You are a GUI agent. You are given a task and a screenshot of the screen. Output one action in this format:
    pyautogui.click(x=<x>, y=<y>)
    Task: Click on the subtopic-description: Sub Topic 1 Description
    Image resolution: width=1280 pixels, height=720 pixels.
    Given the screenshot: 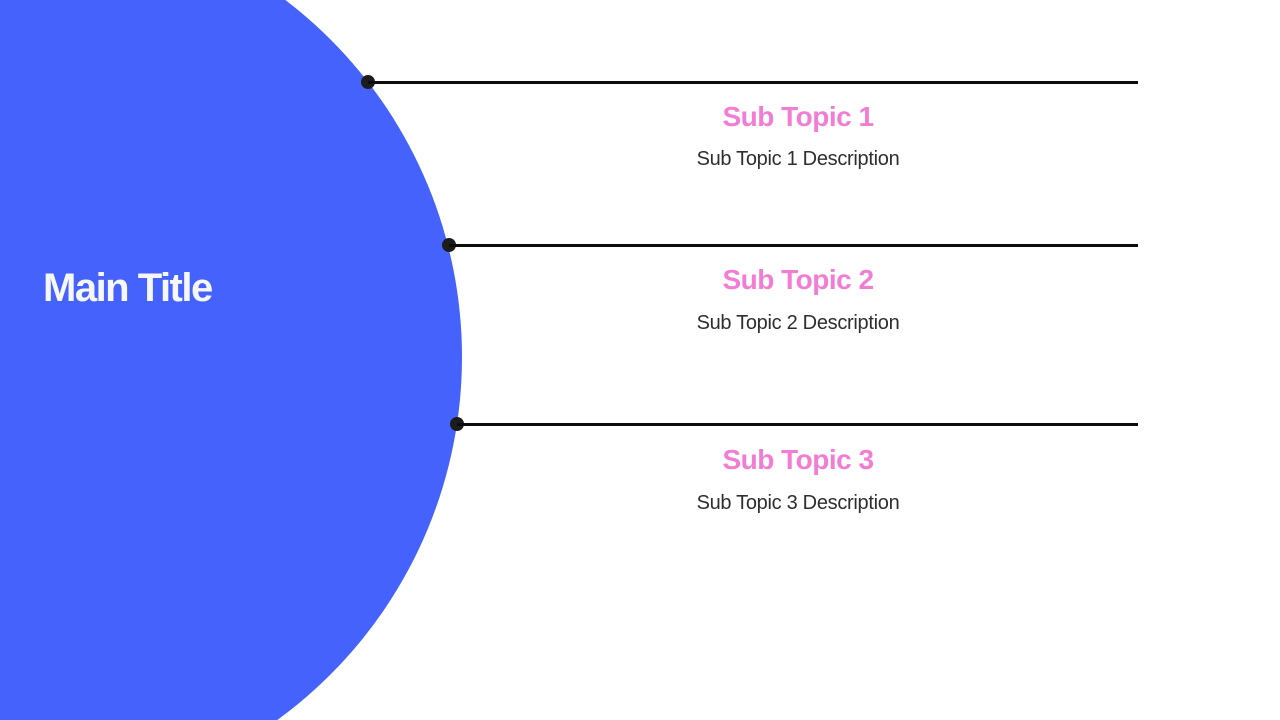 What is the action you would take?
    pyautogui.click(x=798, y=159)
    